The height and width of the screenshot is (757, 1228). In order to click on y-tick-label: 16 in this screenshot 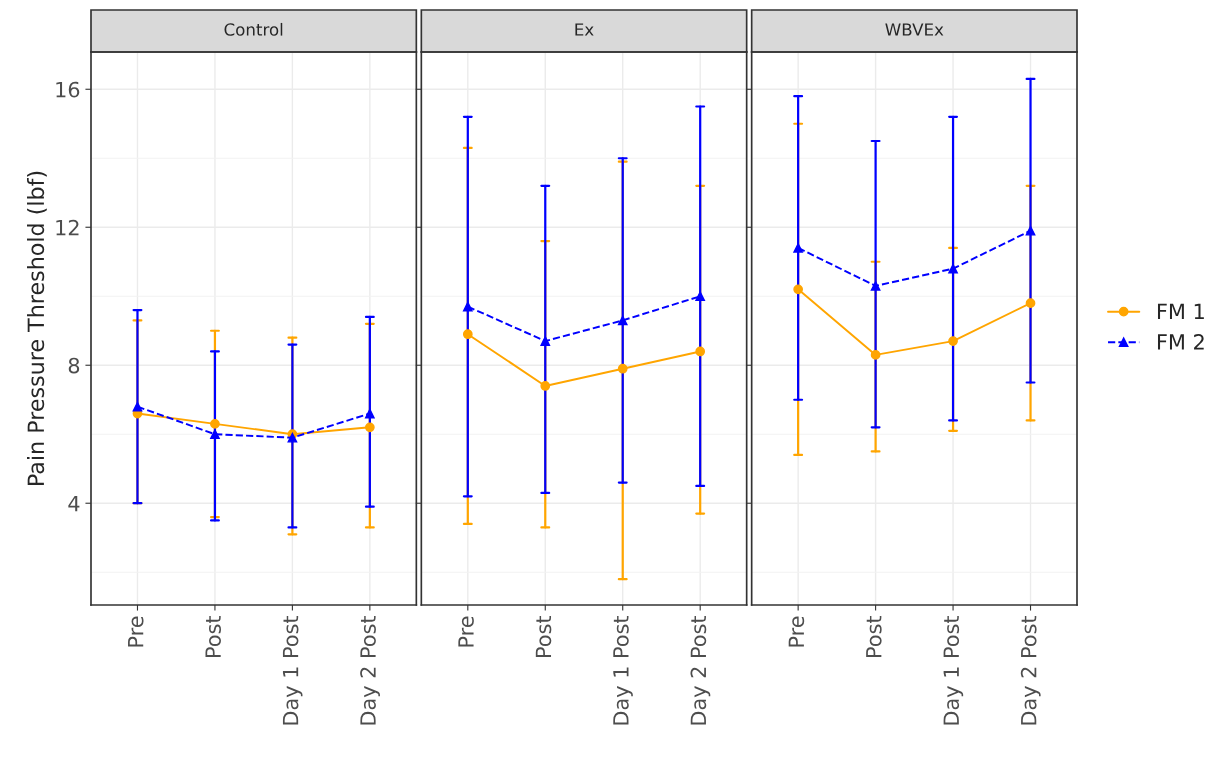, I will do `click(68, 89)`.